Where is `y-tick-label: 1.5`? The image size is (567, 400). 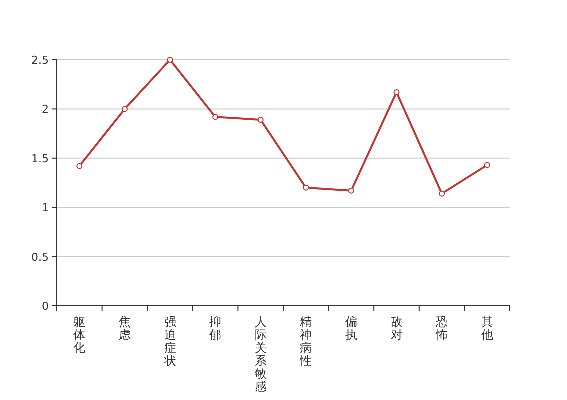
y-tick-label: 1.5 is located at coordinates (40, 159).